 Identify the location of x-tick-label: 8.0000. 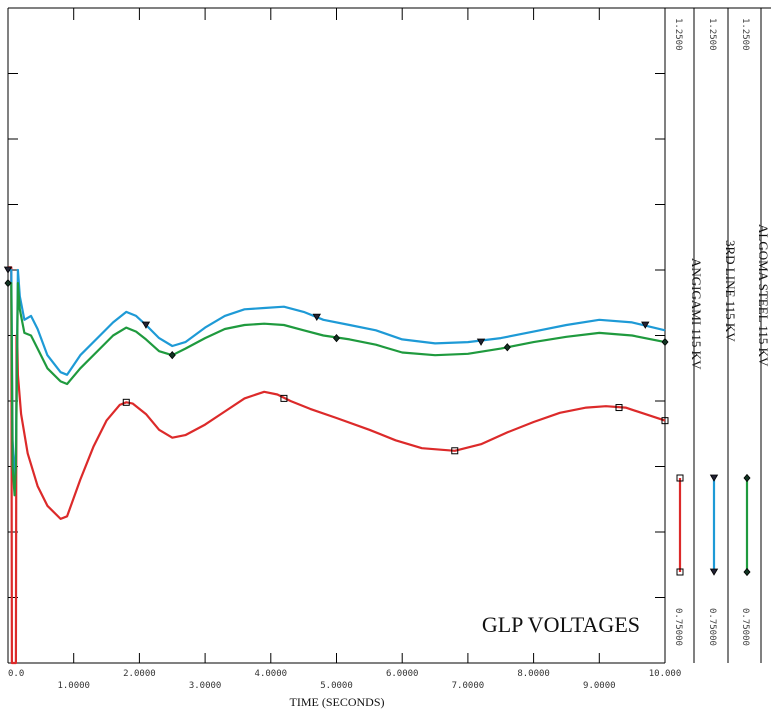
(533, 674).